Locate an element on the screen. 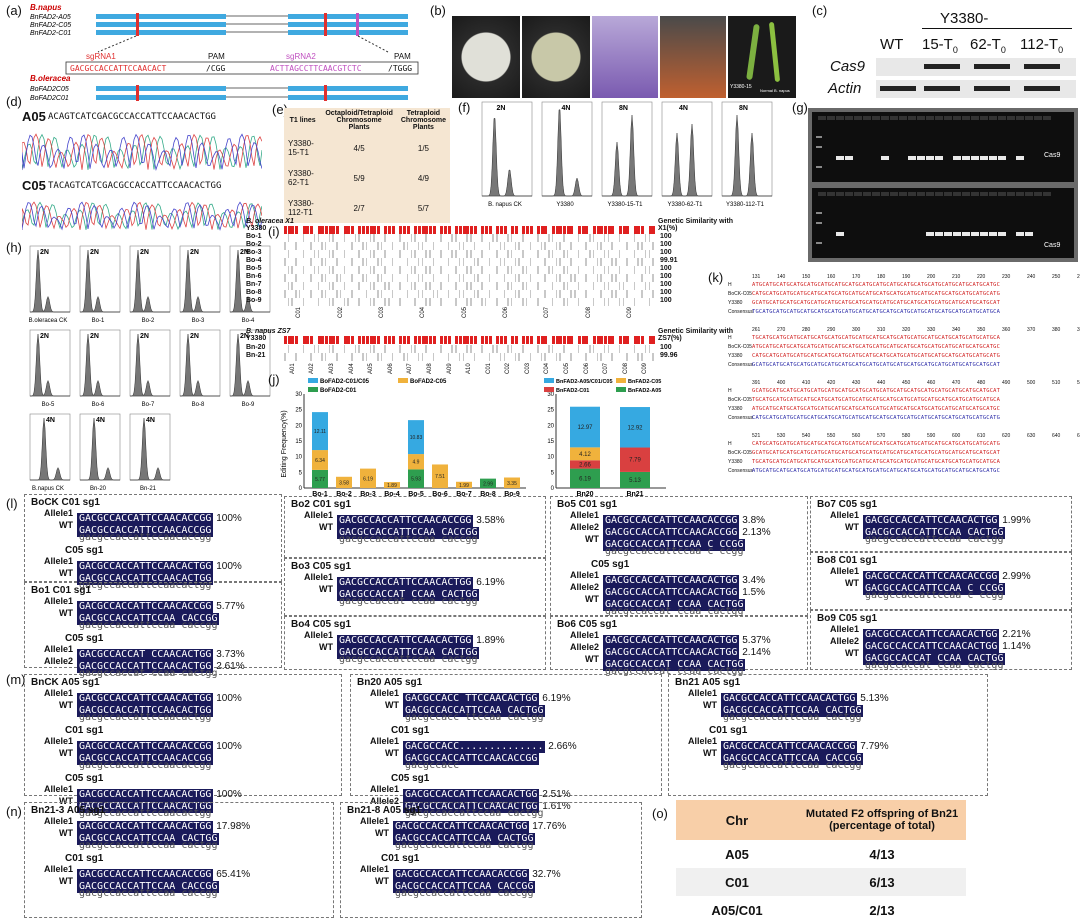 Image resolution: width=1080 pixels, height=924 pixels. flow-histogram: 4N B.napus CK is located at coordinates (48, 452).